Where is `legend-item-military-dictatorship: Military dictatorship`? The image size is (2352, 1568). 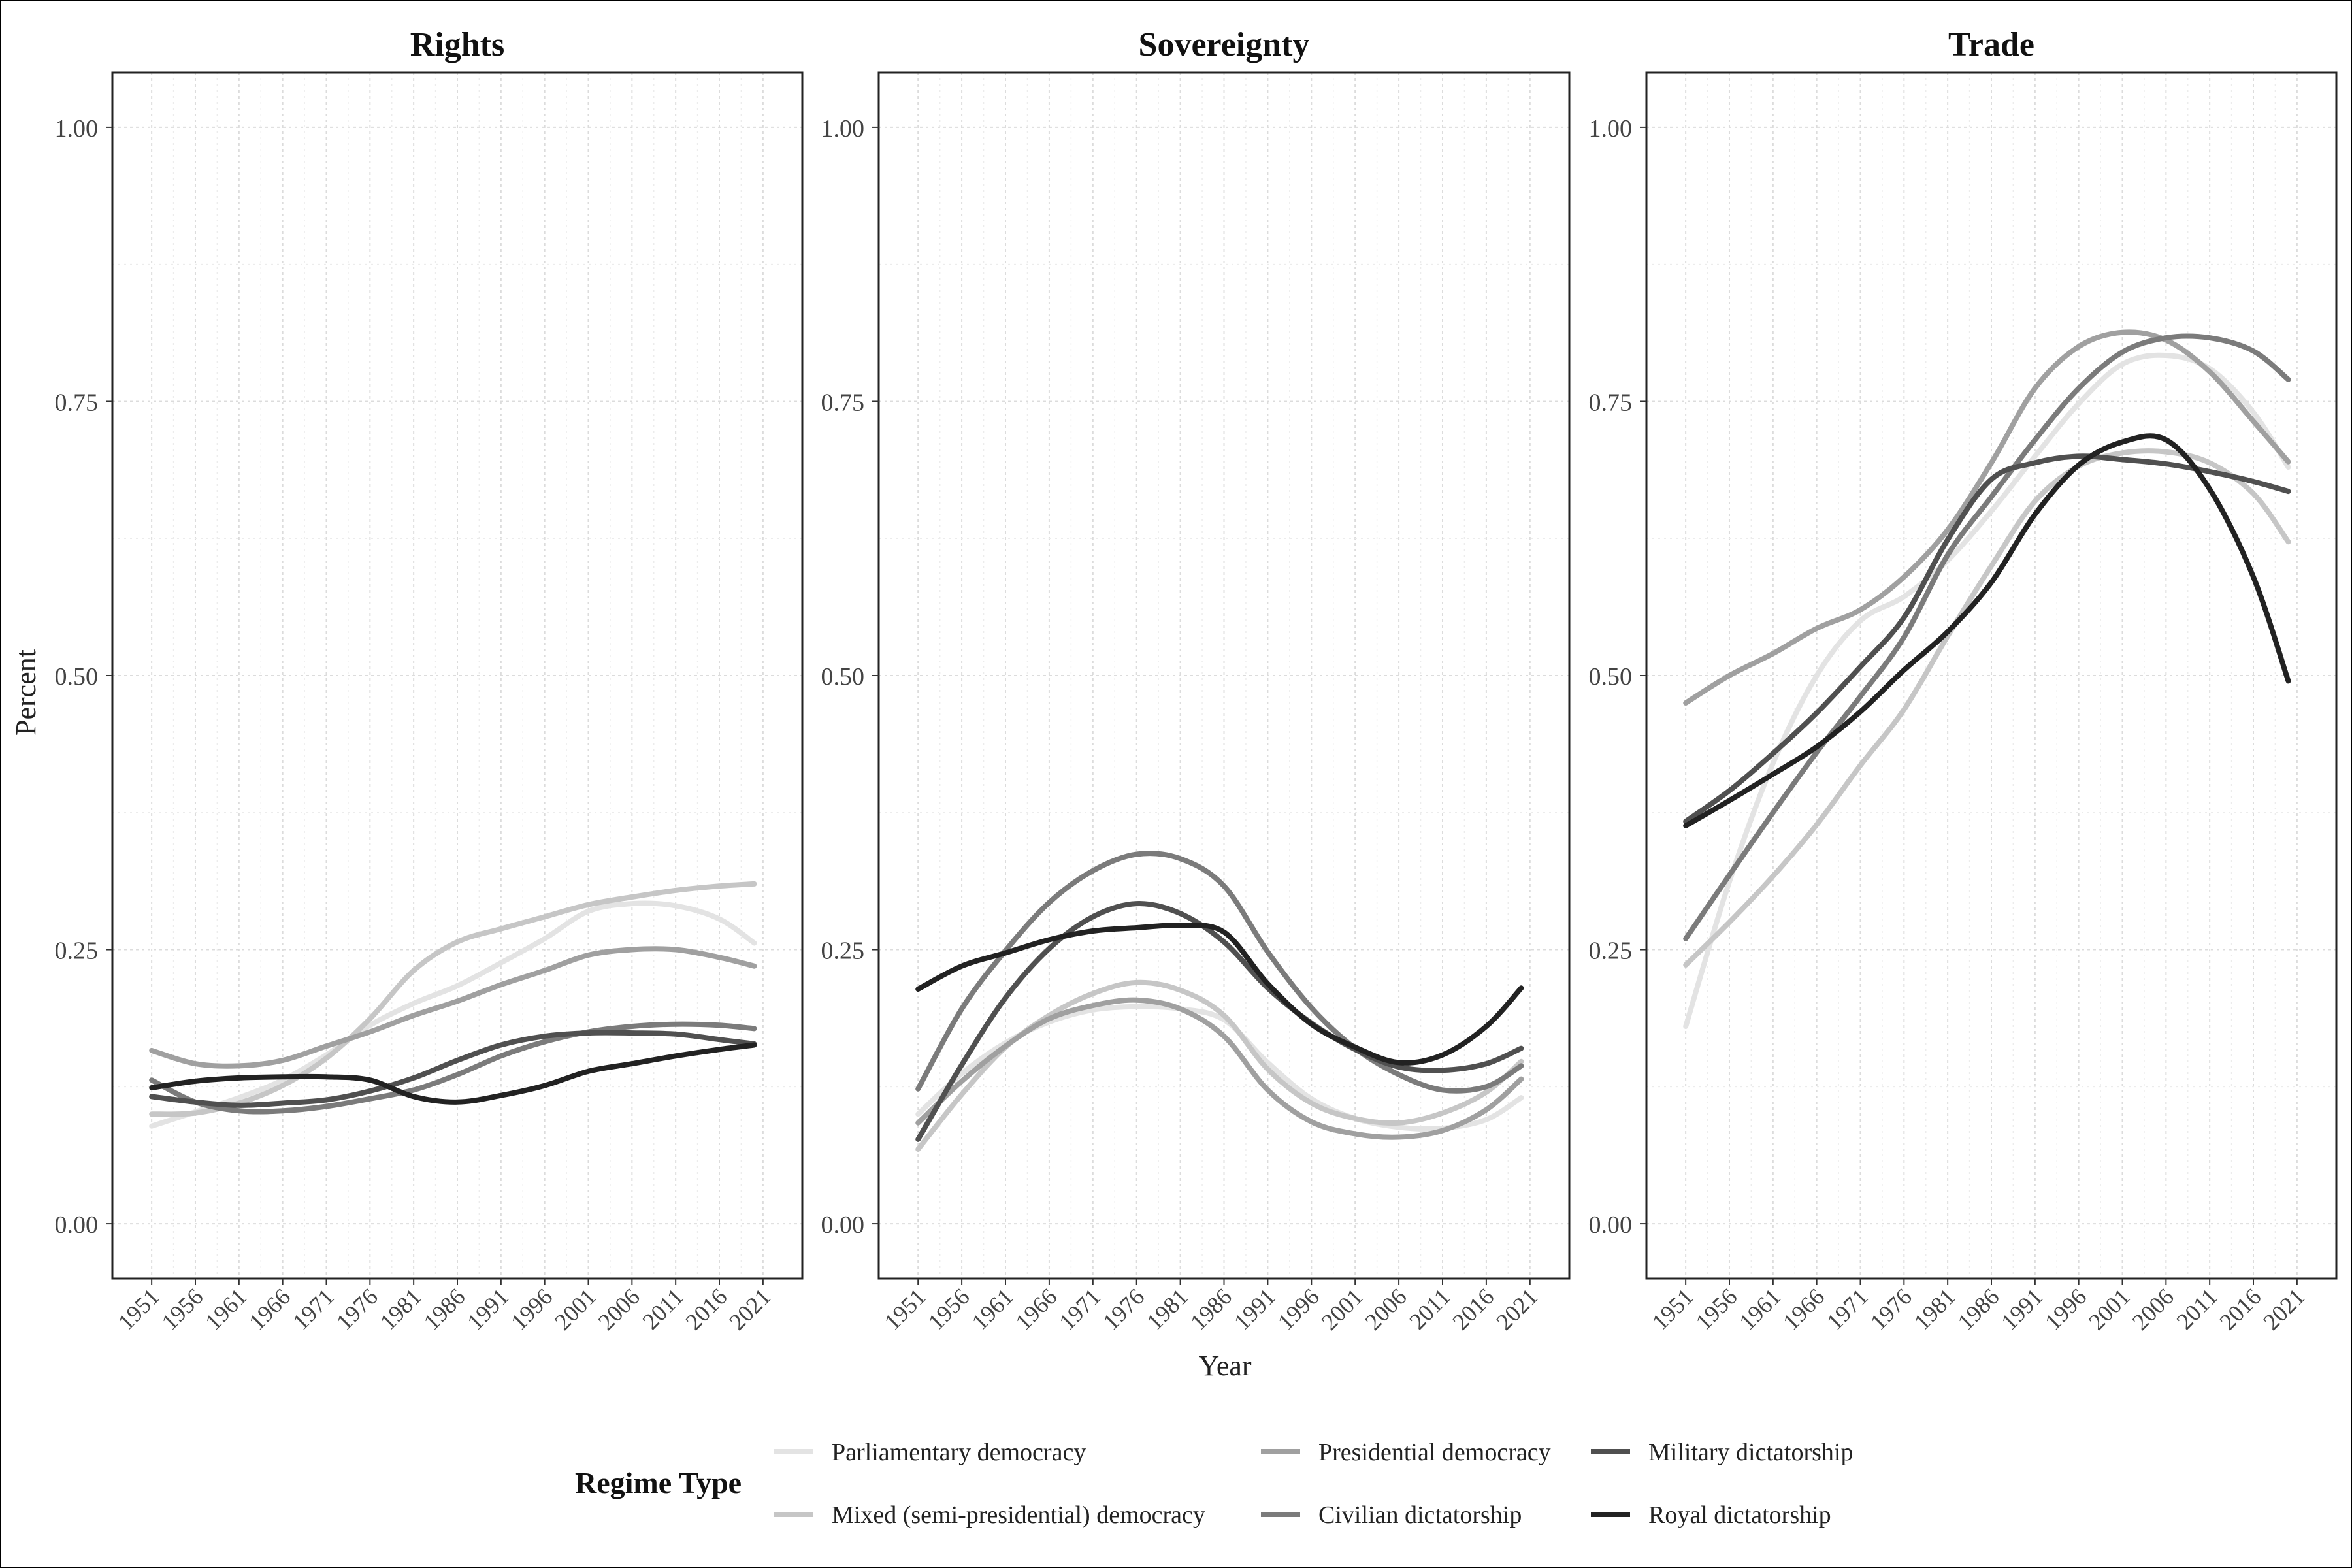 legend-item-military-dictatorship: Military dictatorship is located at coordinates (1722, 1452).